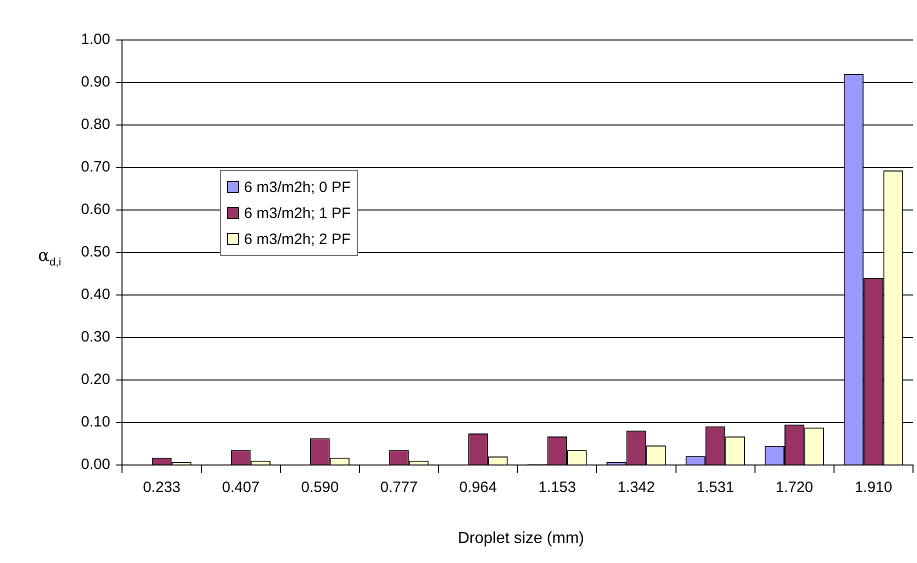  Describe the element at coordinates (636, 487) in the screenshot. I see `x-tick-label: 1.342` at that location.